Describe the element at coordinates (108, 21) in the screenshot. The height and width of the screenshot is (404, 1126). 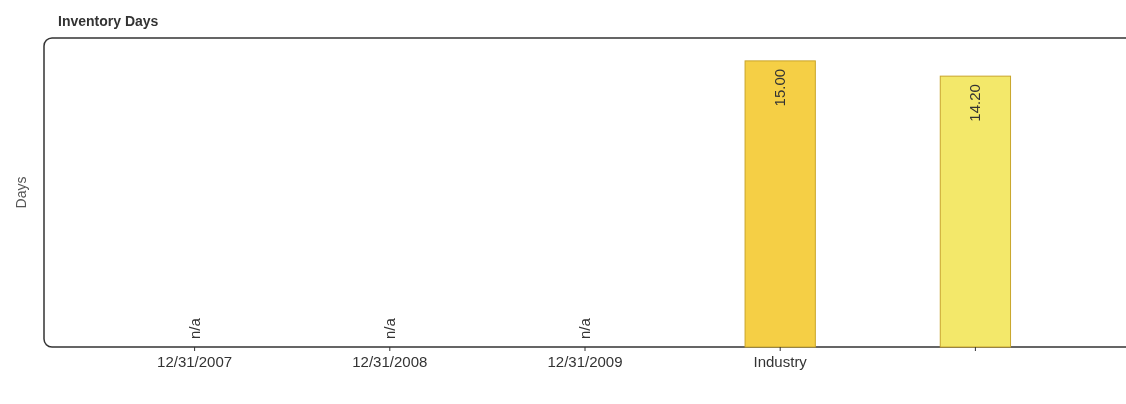
I see `chart-title: Inventory Days` at that location.